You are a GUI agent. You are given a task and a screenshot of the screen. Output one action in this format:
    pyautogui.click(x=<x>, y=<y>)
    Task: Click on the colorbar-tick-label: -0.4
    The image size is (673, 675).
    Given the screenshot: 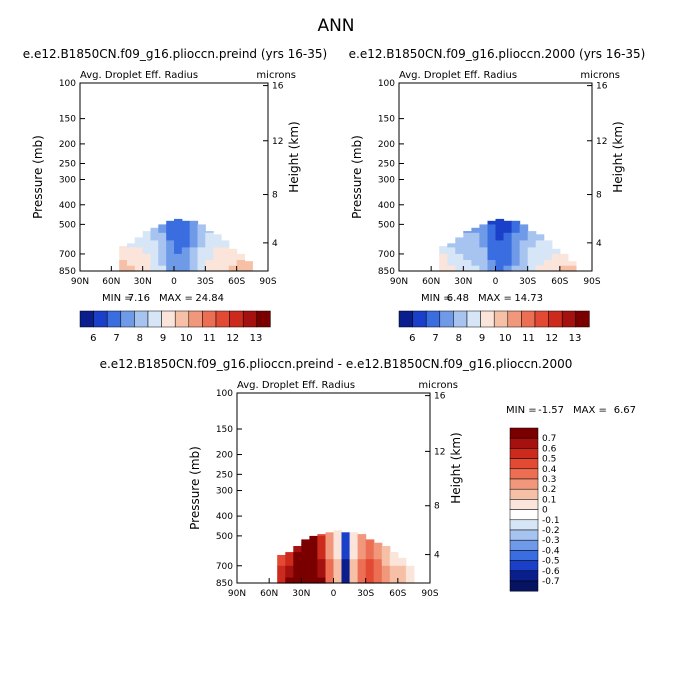 What is the action you would take?
    pyautogui.click(x=551, y=551)
    